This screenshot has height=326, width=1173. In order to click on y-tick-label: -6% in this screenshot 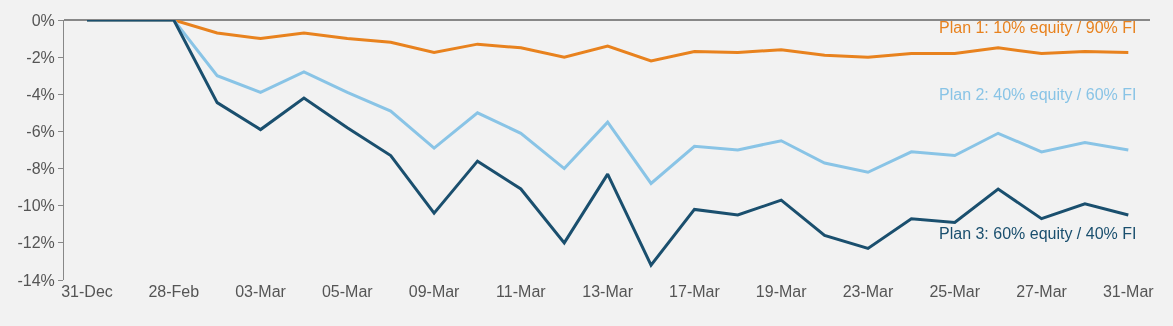, I will do `click(40, 132)`.